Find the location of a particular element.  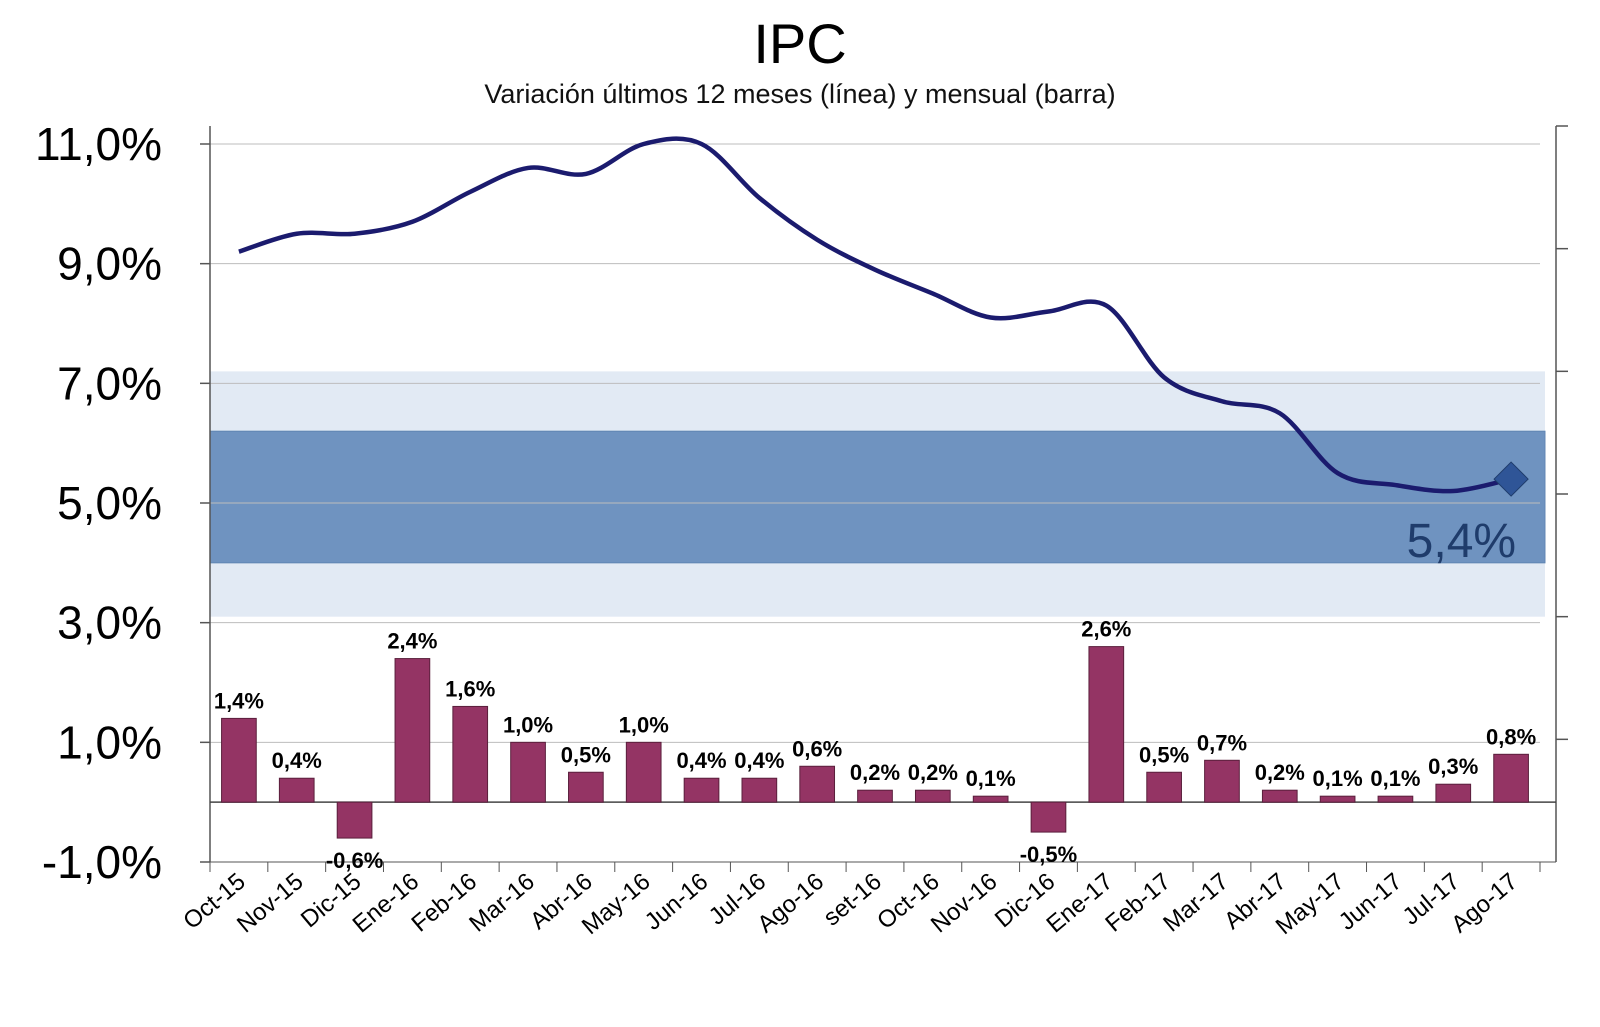

y-tick-label-1: 1,0% is located at coordinates (109, 742).